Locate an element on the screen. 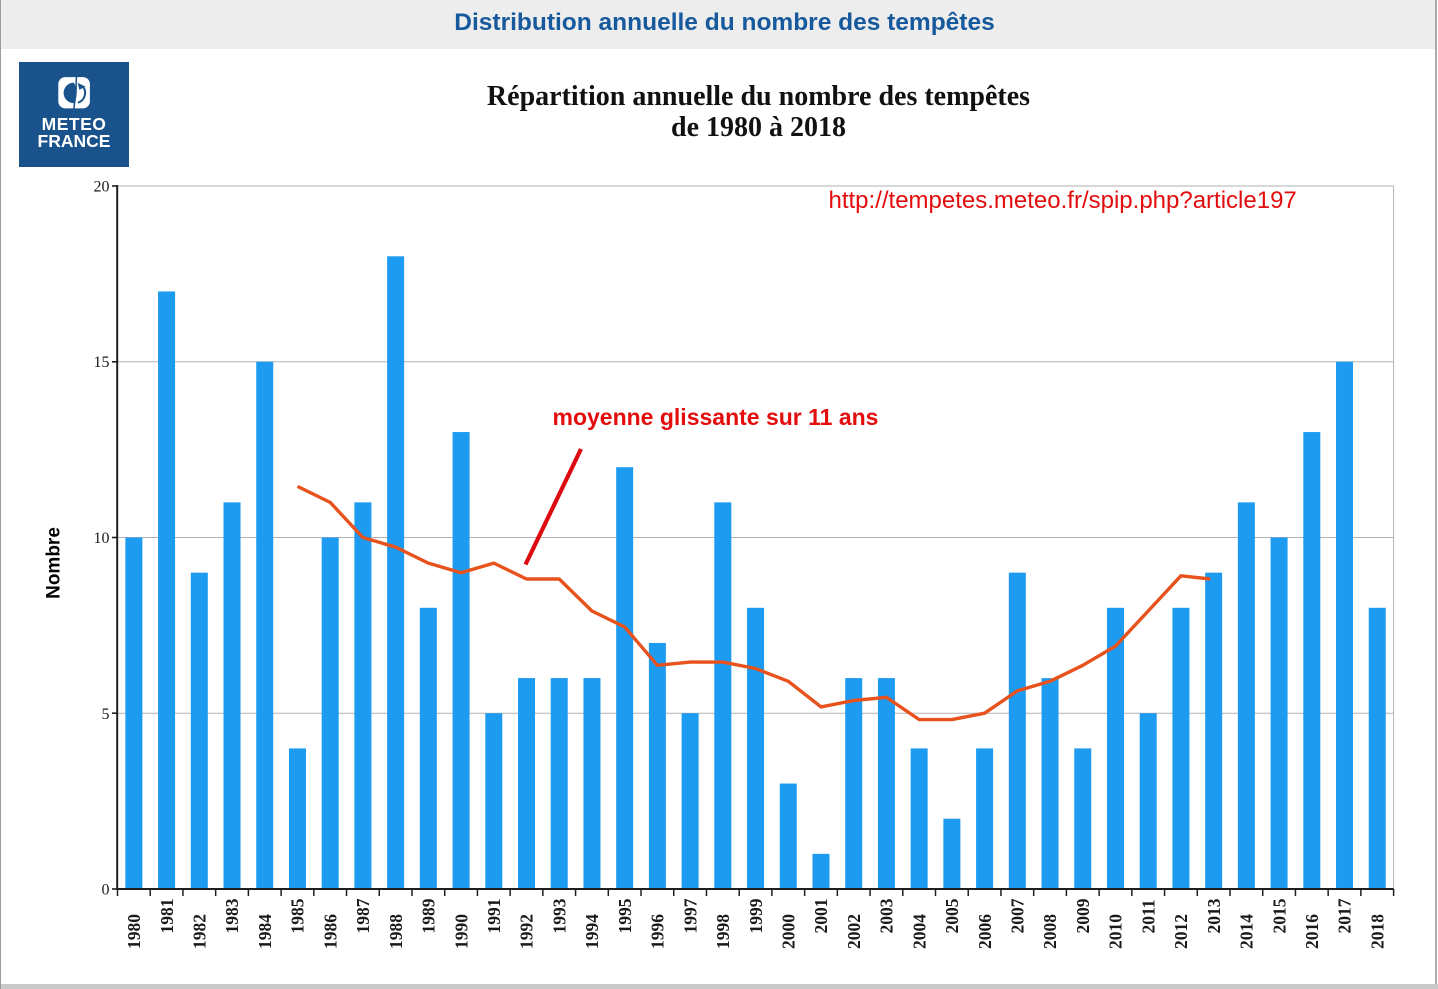 Image resolution: width=1438 pixels, height=989 pixels. svg-text: 1994 is located at coordinates (592, 931).